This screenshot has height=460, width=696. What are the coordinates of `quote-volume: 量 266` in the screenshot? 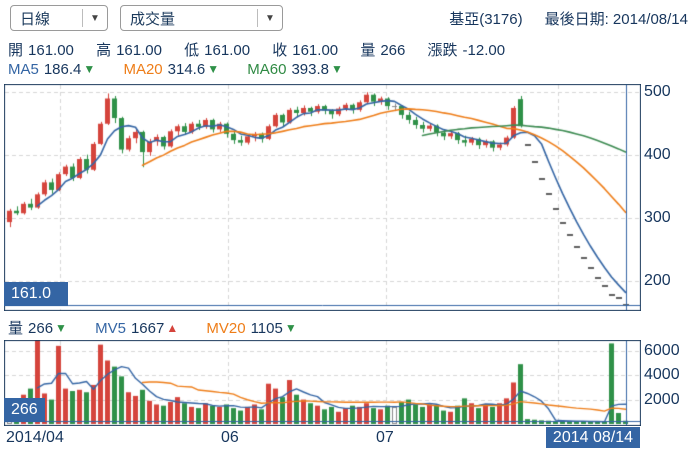 It's located at (383, 50).